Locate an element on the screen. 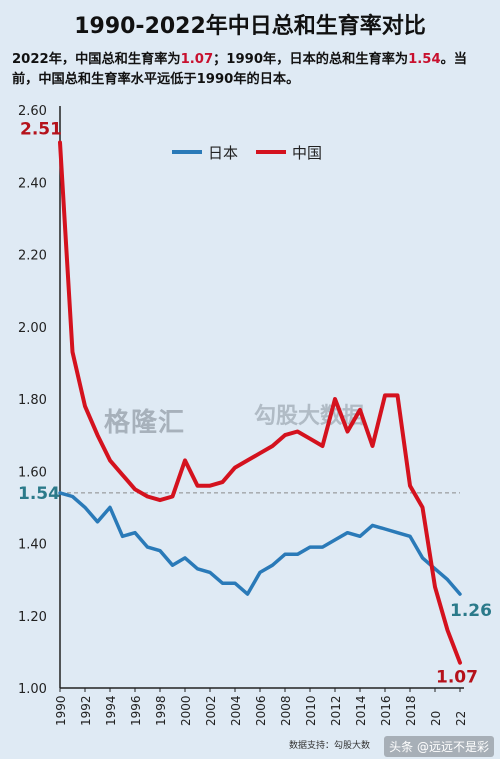 The width and height of the screenshot is (500, 759). y-tick-label: 1.80 is located at coordinates (32, 400).